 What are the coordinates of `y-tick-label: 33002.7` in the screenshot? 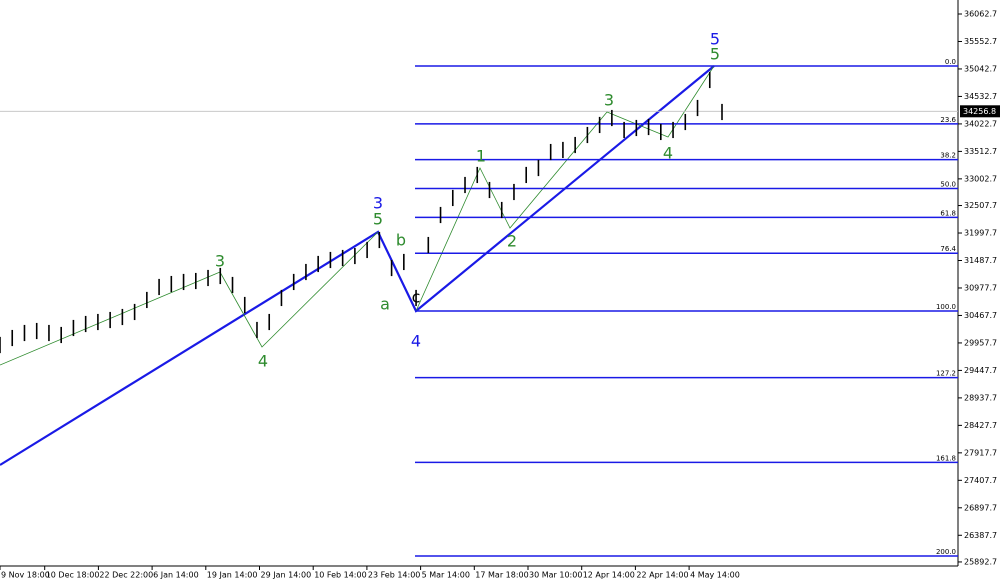 It's located at (980, 178).